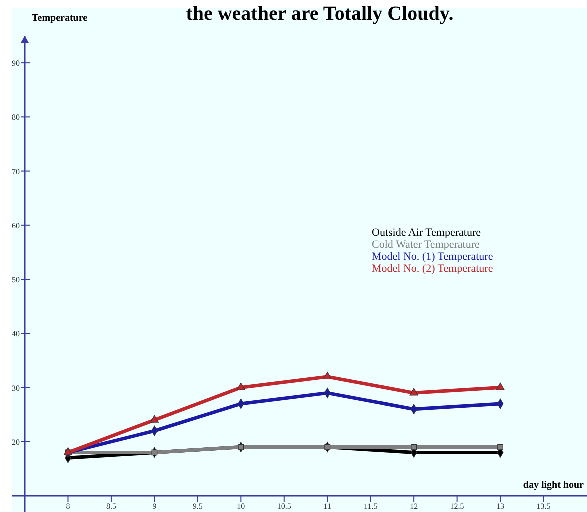 This screenshot has height=512, width=587. What do you see at coordinates (433, 269) in the screenshot?
I see `text: Model No. (2) Temperature` at bounding box center [433, 269].